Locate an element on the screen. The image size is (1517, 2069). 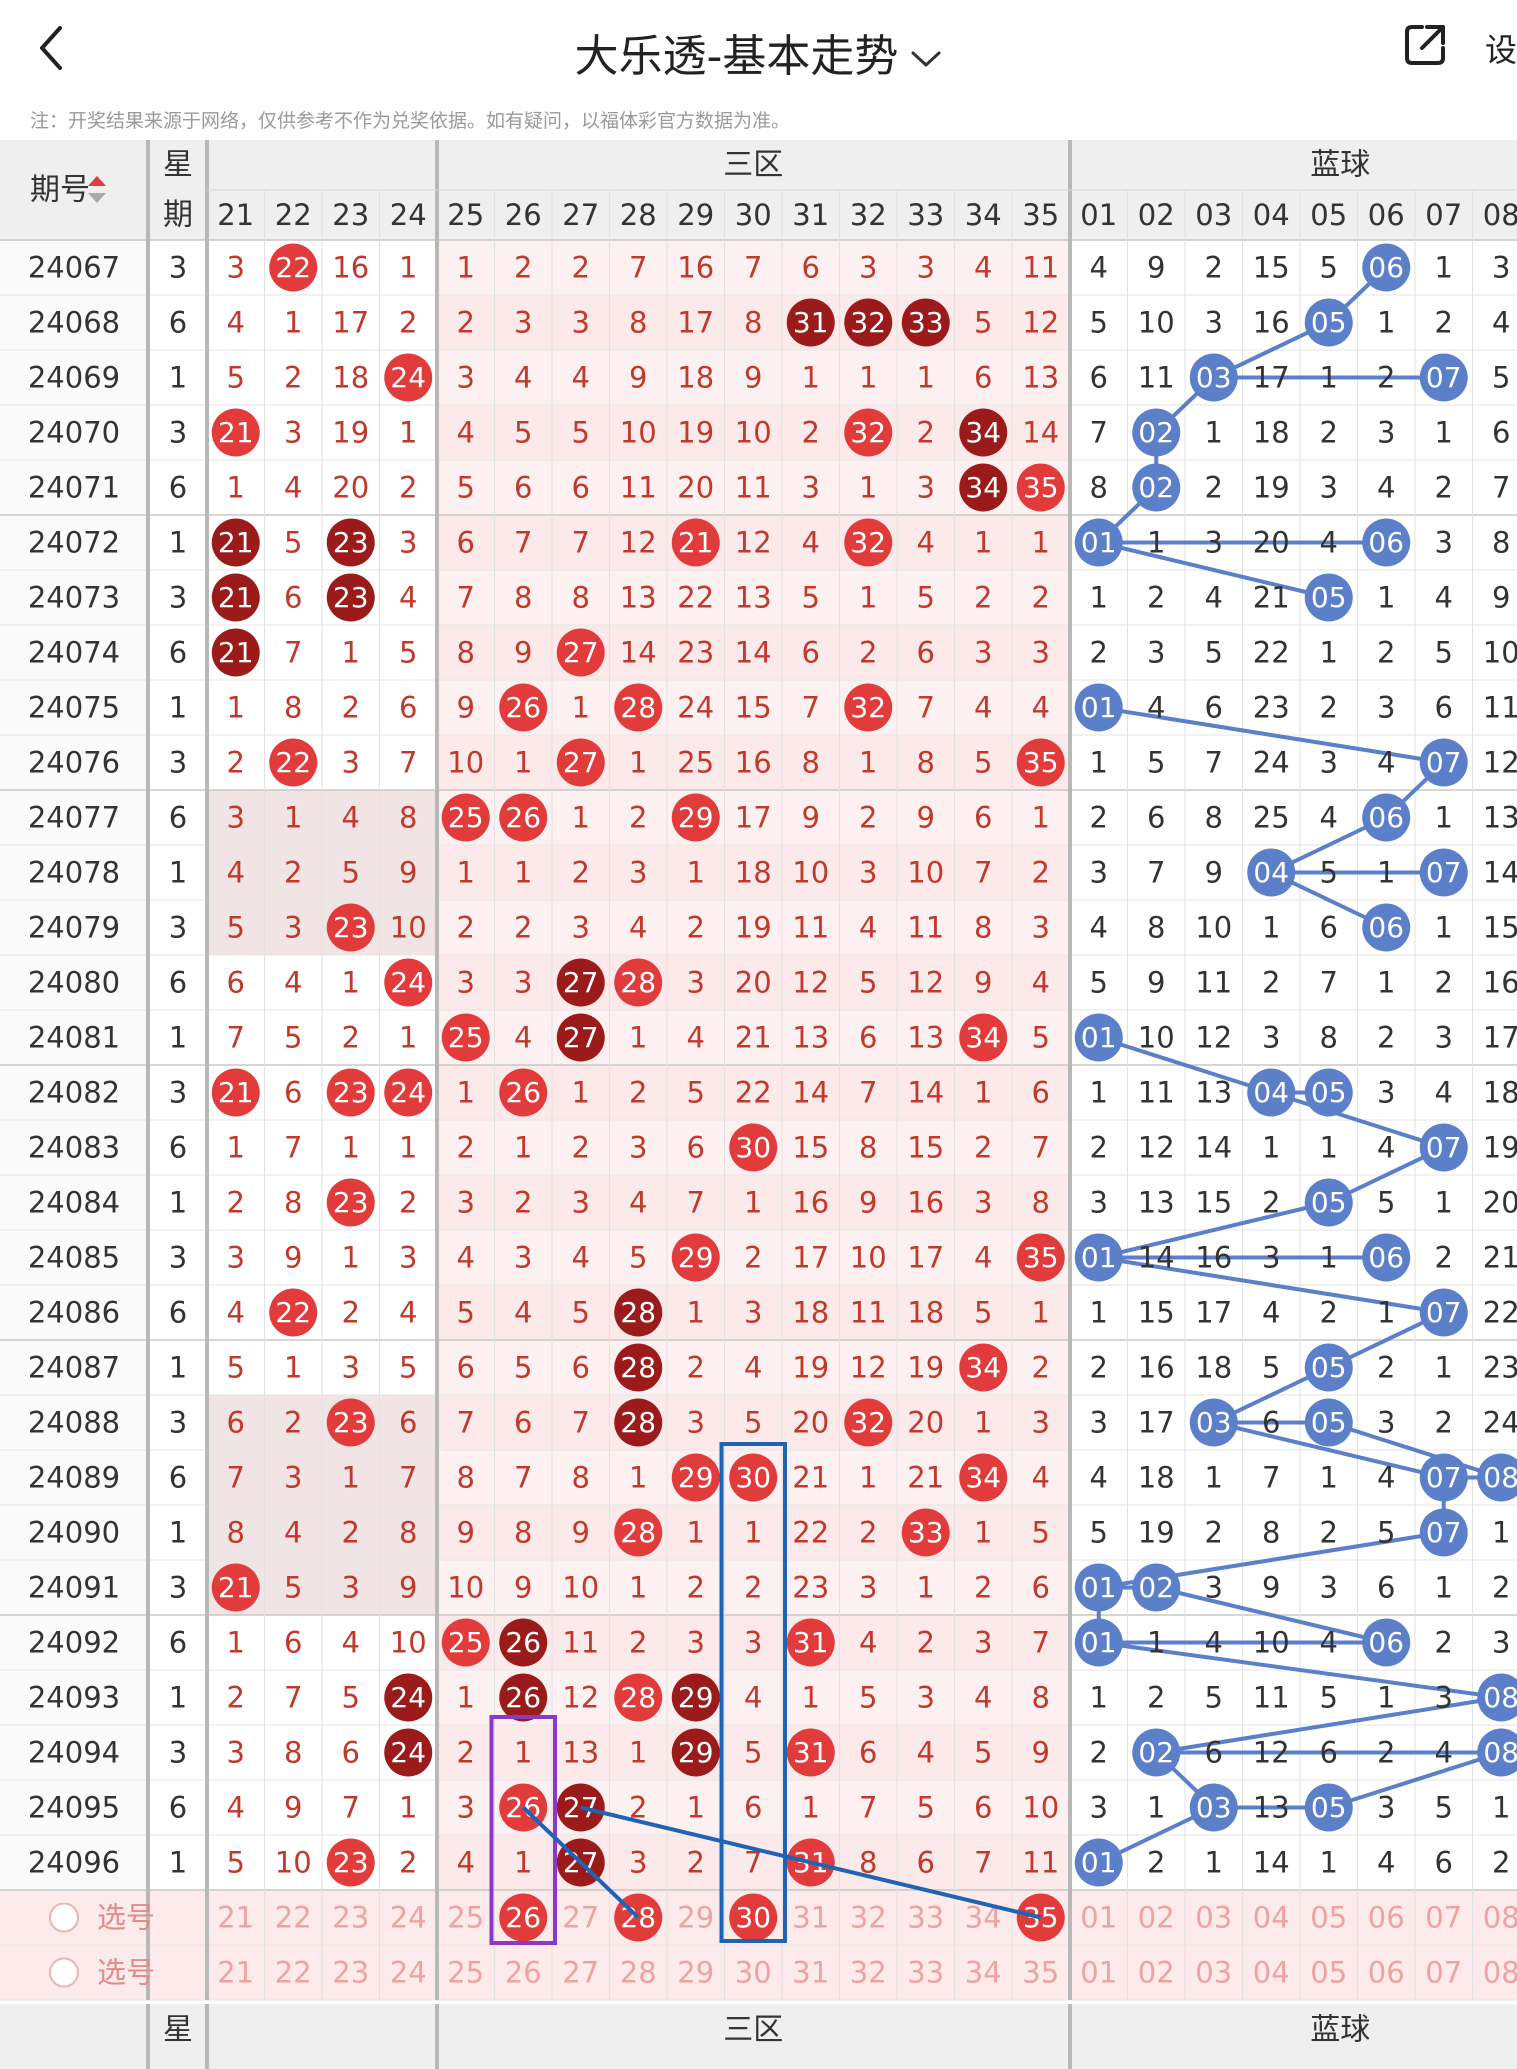
selectable-red-number: 35 is located at coordinates (1040, 1973).